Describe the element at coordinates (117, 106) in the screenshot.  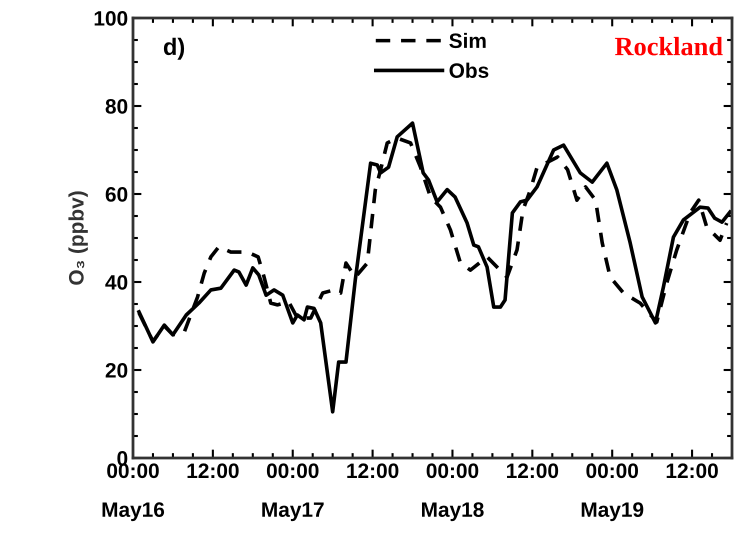
I see `y-tick-label: 80` at that location.